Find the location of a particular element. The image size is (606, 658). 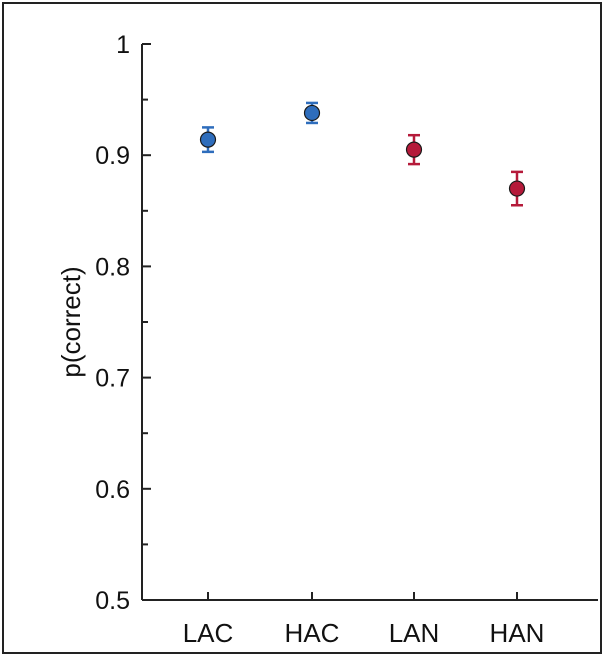

point-lan is located at coordinates (414, 149).